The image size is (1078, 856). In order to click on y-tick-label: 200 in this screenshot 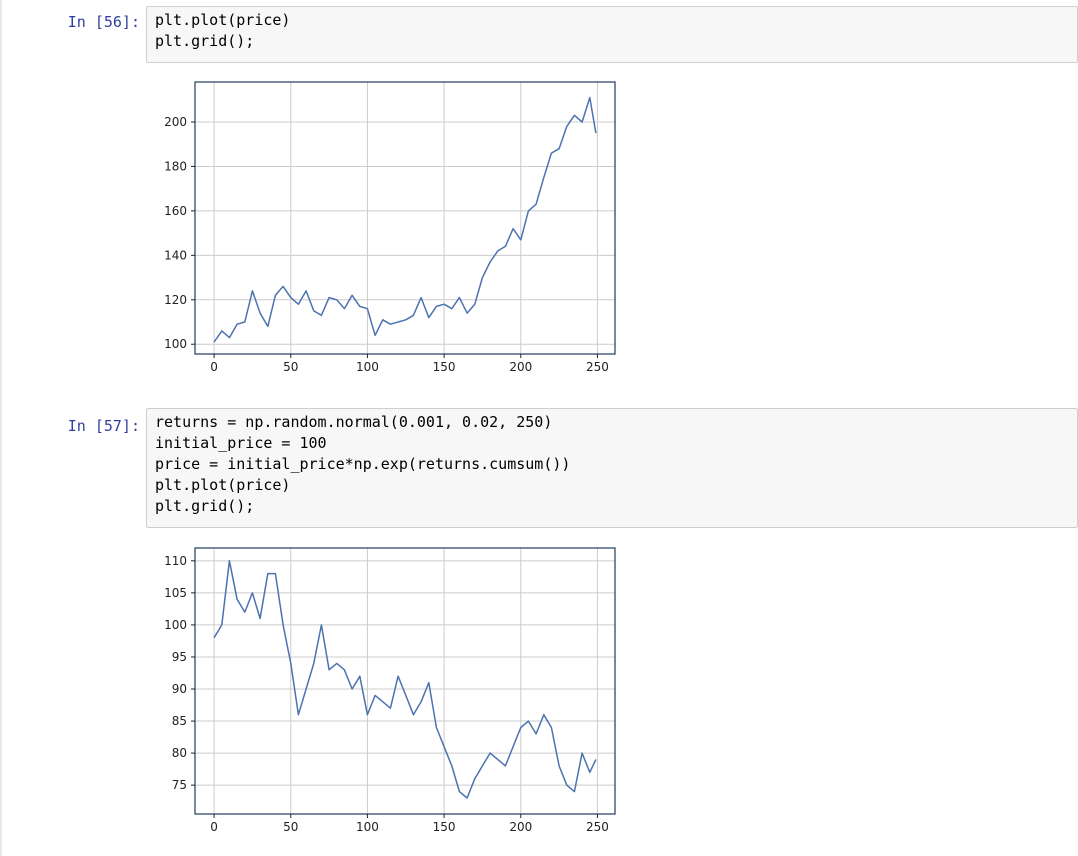, I will do `click(175, 122)`.